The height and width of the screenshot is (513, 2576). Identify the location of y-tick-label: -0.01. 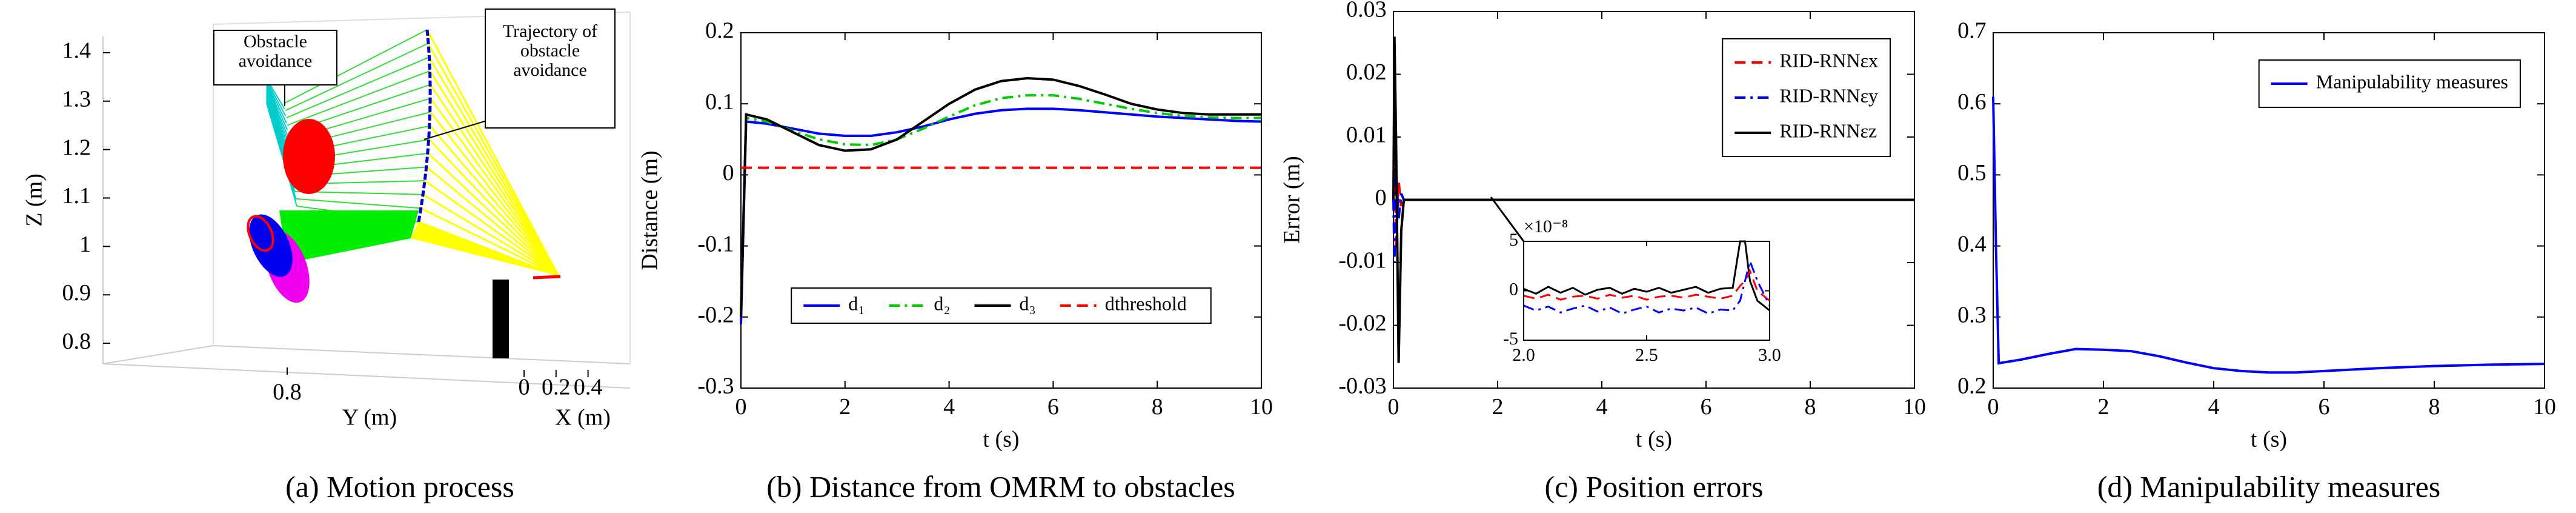
(1362, 261).